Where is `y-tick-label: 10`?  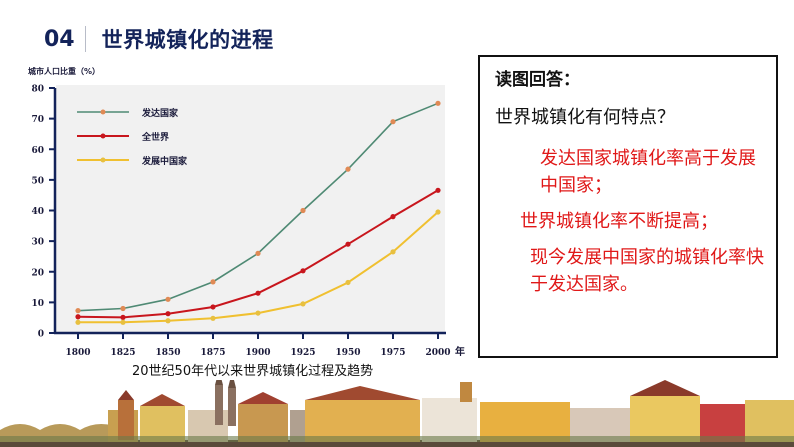
y-tick-label: 10 is located at coordinates (37, 304).